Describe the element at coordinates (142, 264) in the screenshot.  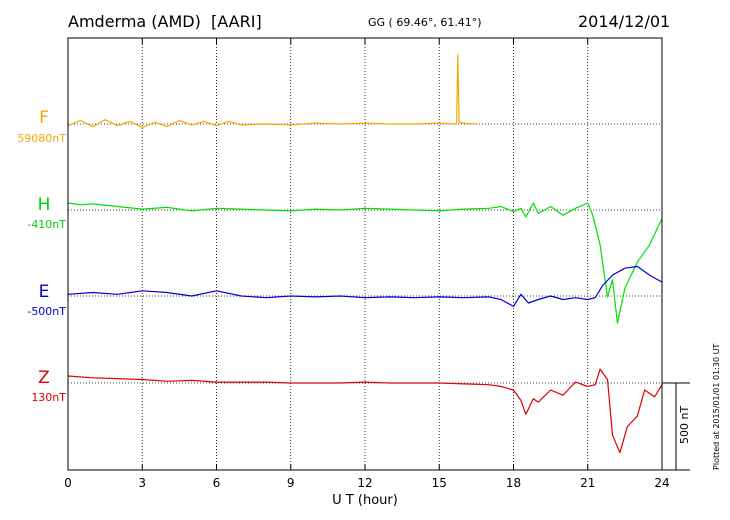
I see `x-tick-3: 3` at that location.